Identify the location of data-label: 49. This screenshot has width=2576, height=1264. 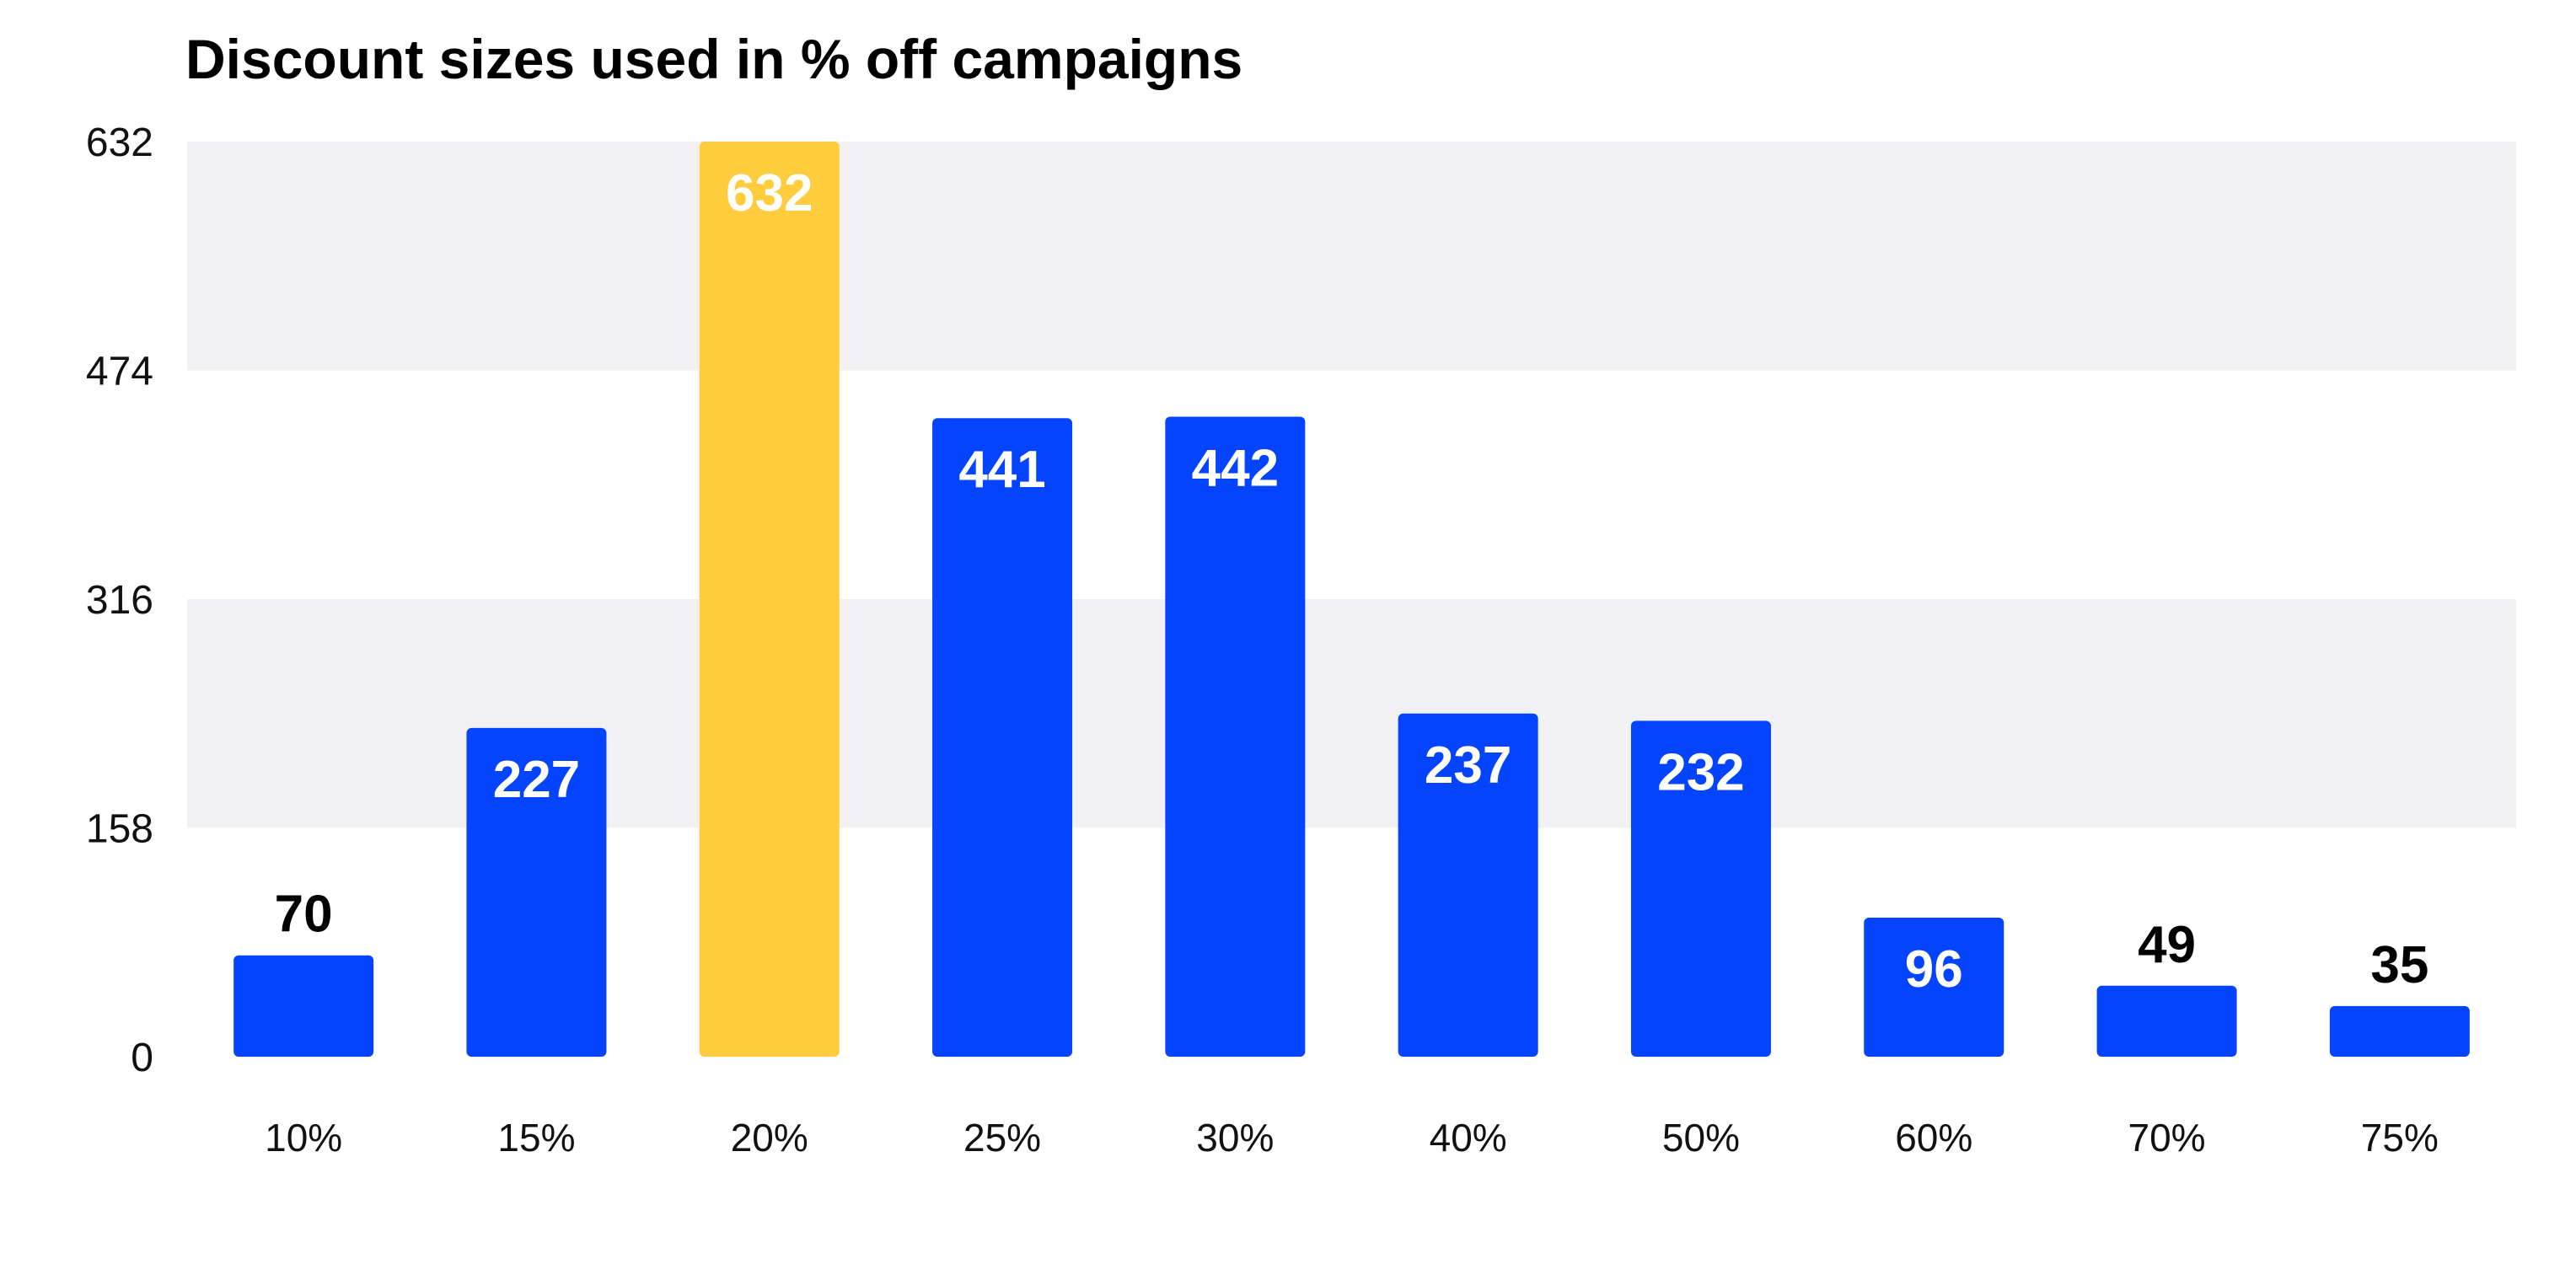
(2167, 945).